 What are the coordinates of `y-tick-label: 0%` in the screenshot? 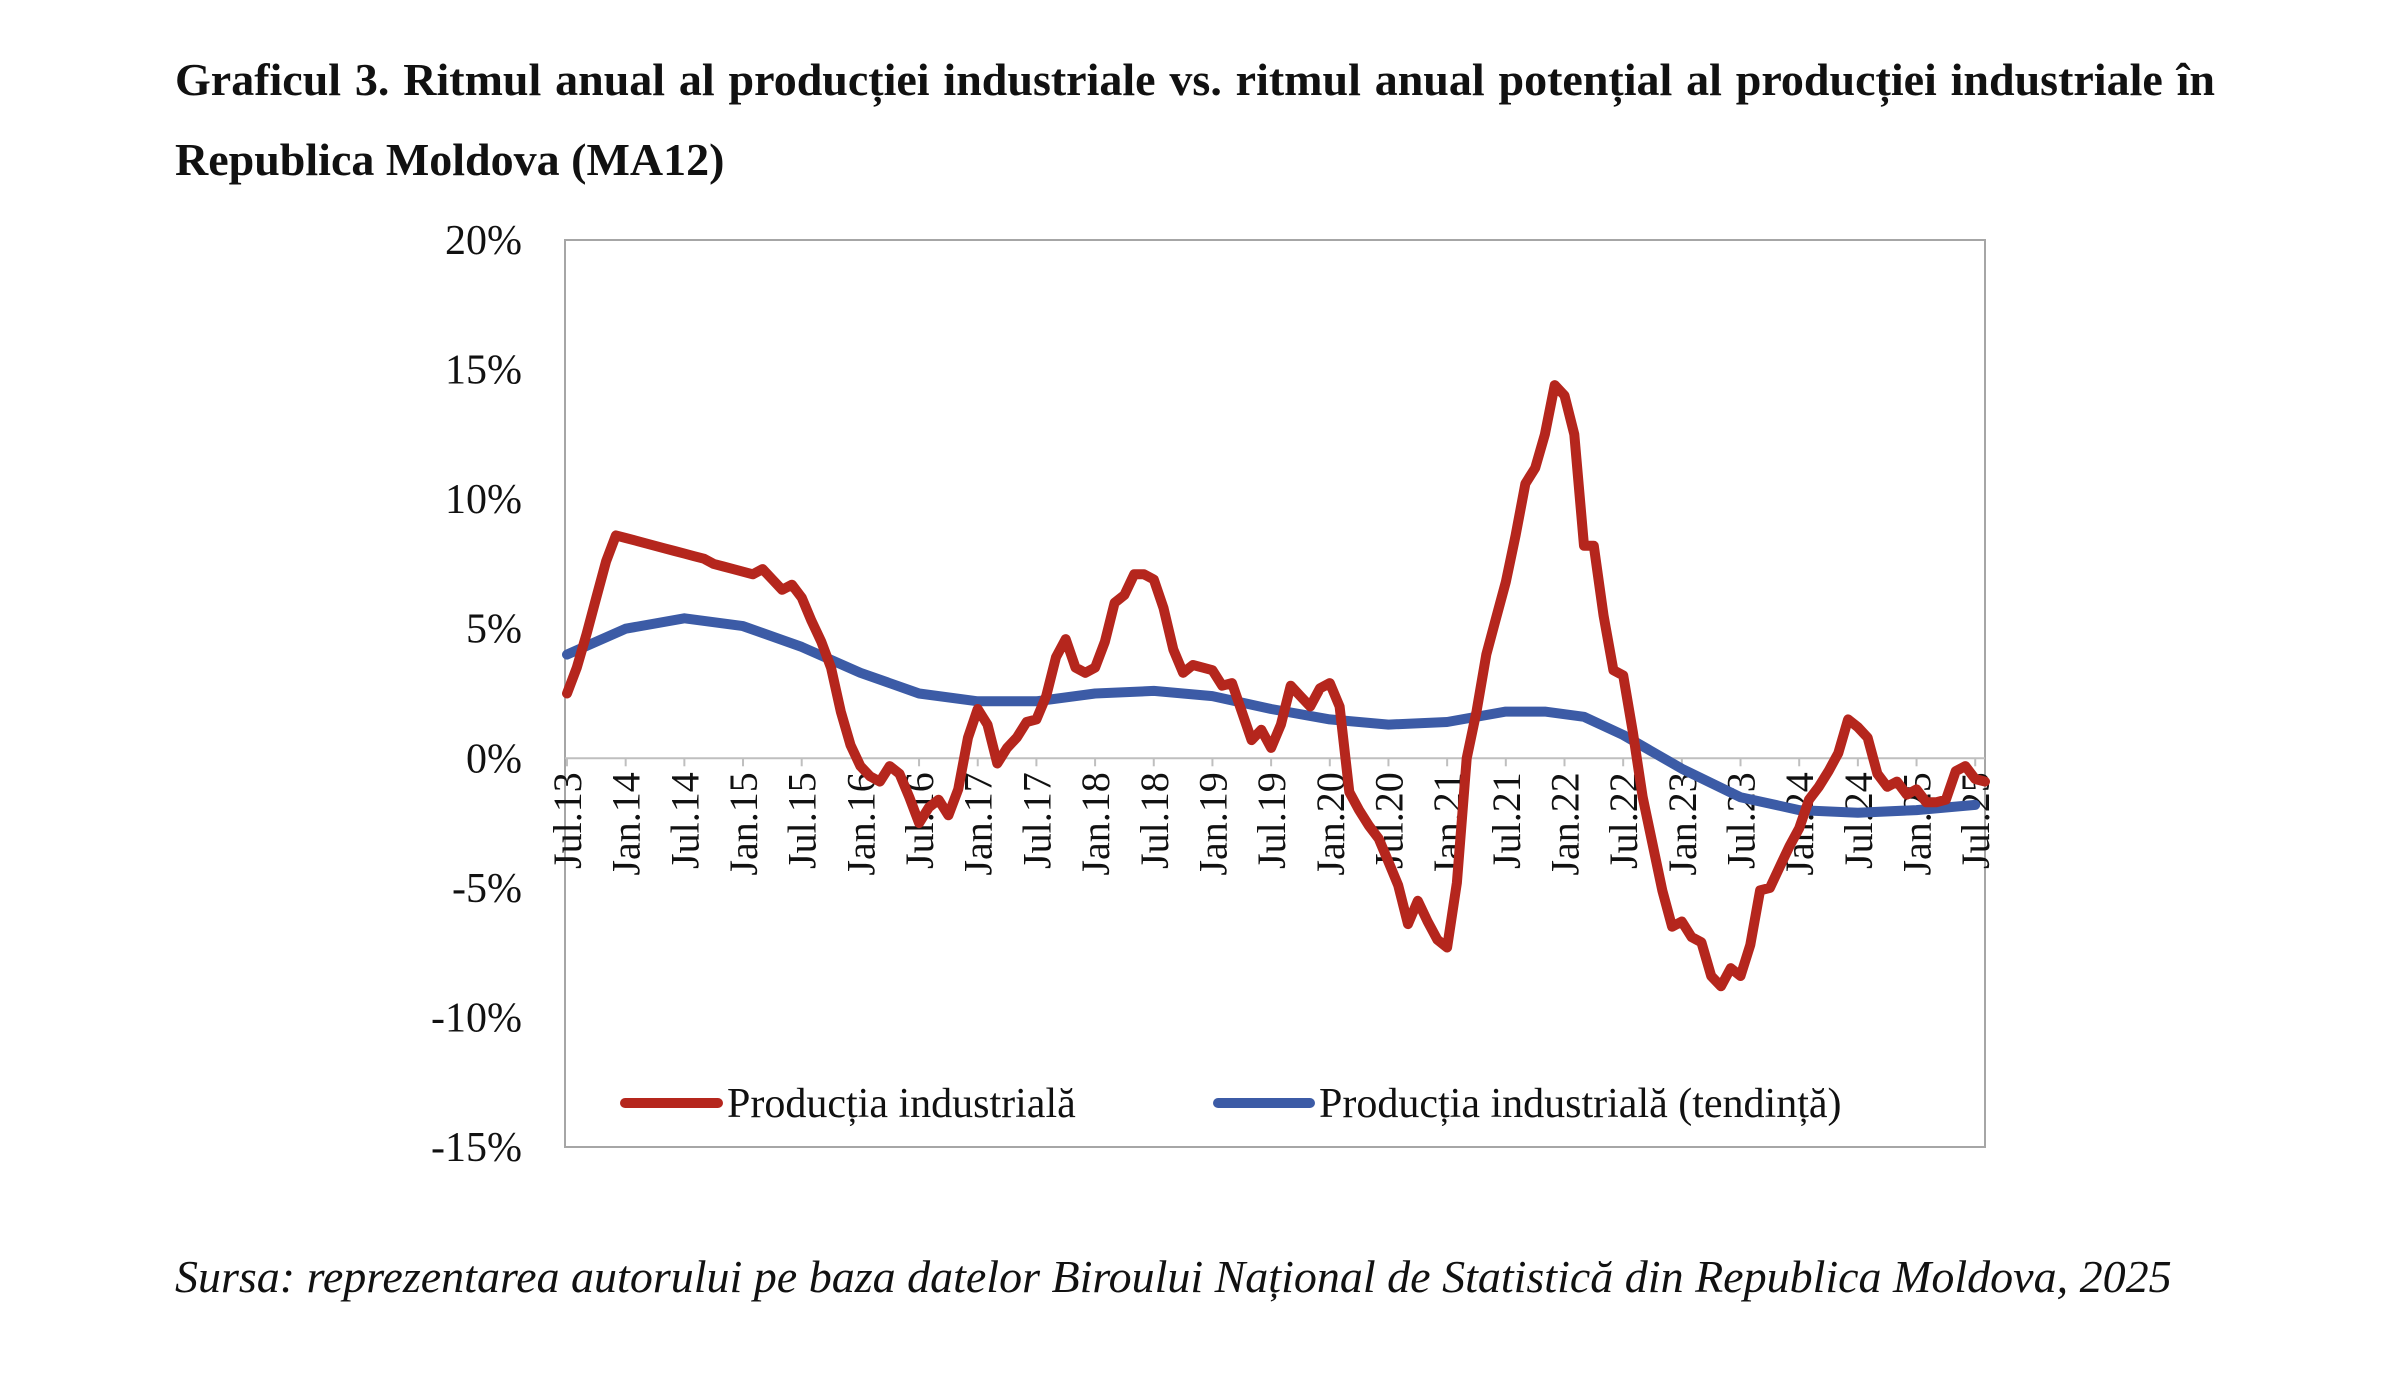 It's located at (494, 759).